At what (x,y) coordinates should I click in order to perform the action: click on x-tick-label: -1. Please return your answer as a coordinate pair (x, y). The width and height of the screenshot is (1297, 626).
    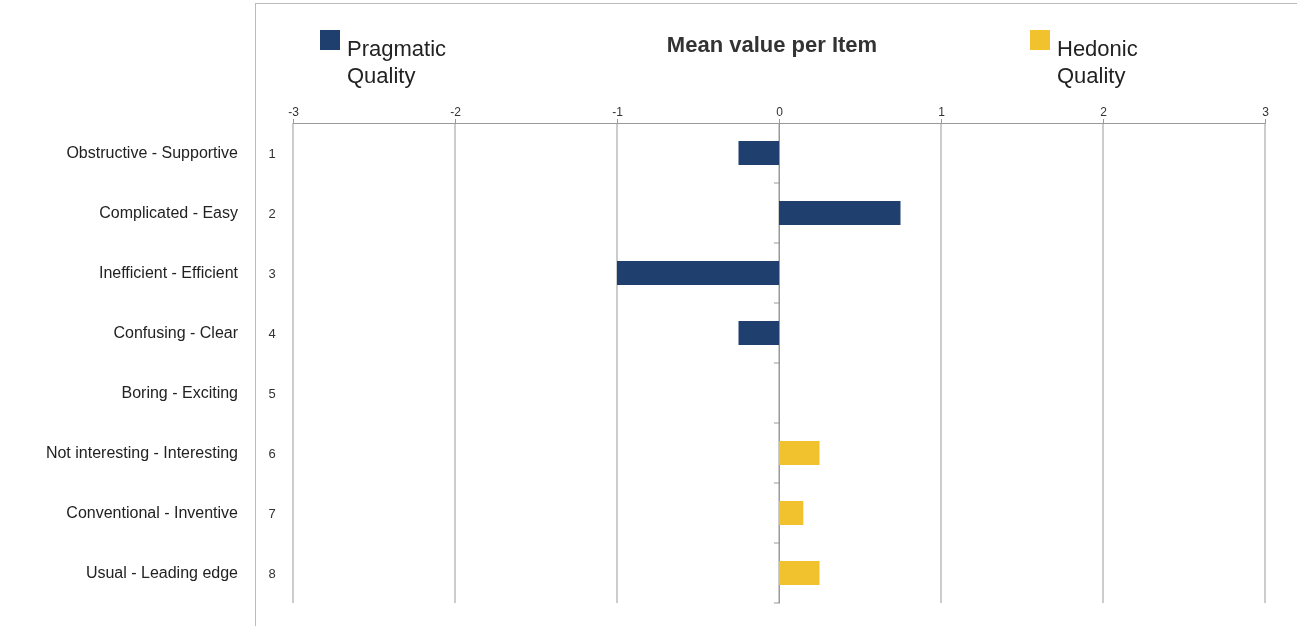
    Looking at the image, I should click on (618, 112).